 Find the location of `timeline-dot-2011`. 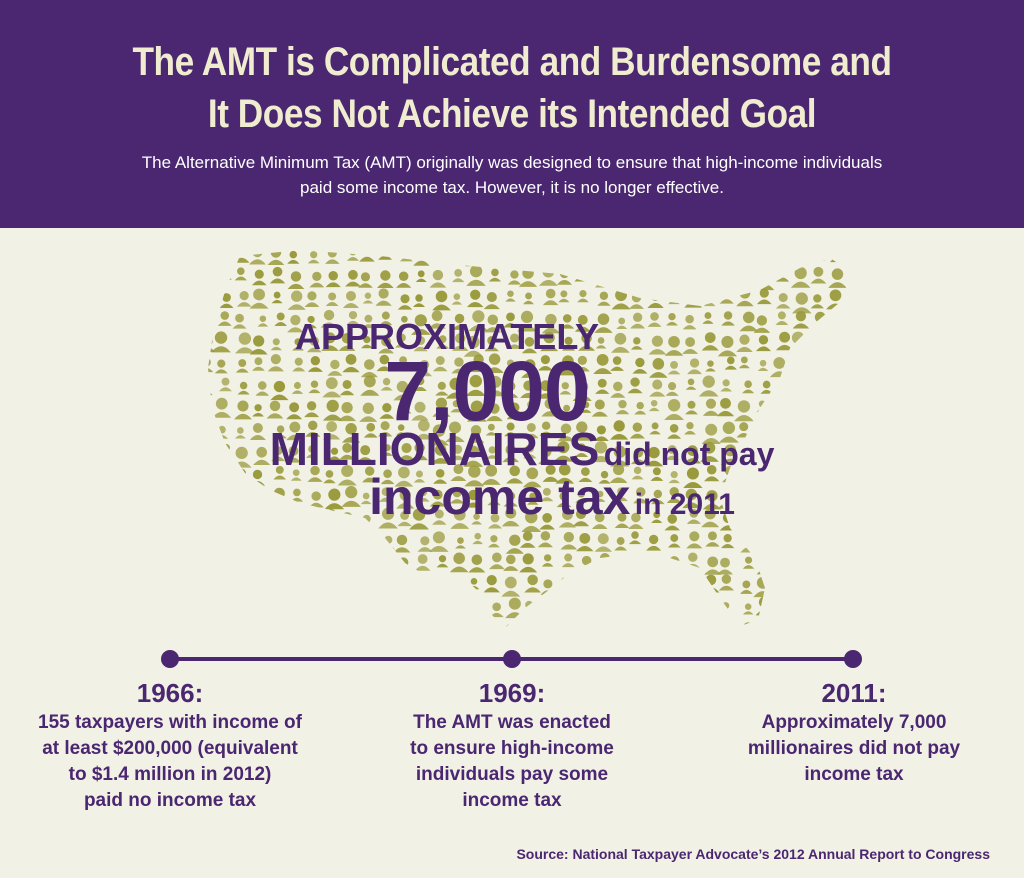

timeline-dot-2011 is located at coordinates (853, 659).